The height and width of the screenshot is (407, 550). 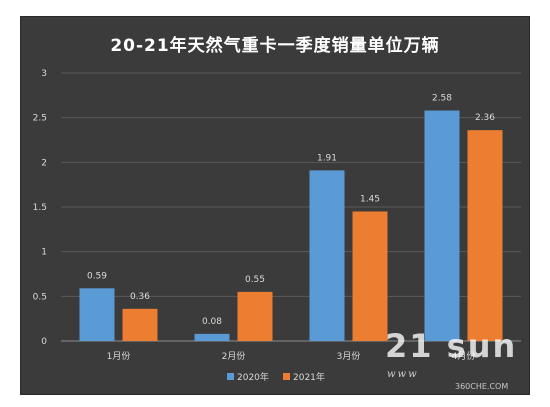 What do you see at coordinates (442, 99) in the screenshot?
I see `data-label: 2.58` at bounding box center [442, 99].